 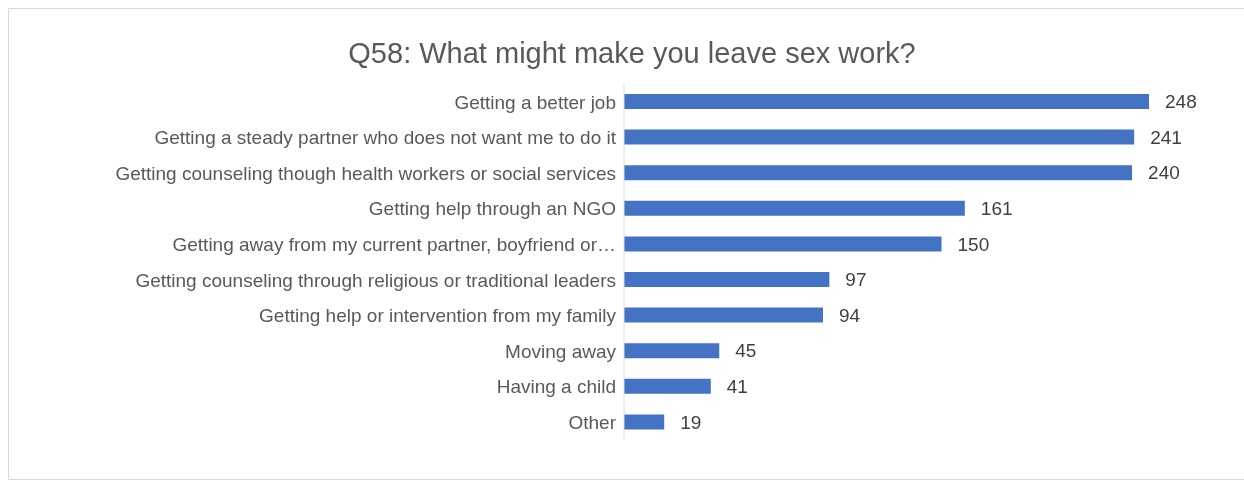 What do you see at coordinates (438, 316) in the screenshot?
I see `y-tick-label: Getting help or intervention from my family` at bounding box center [438, 316].